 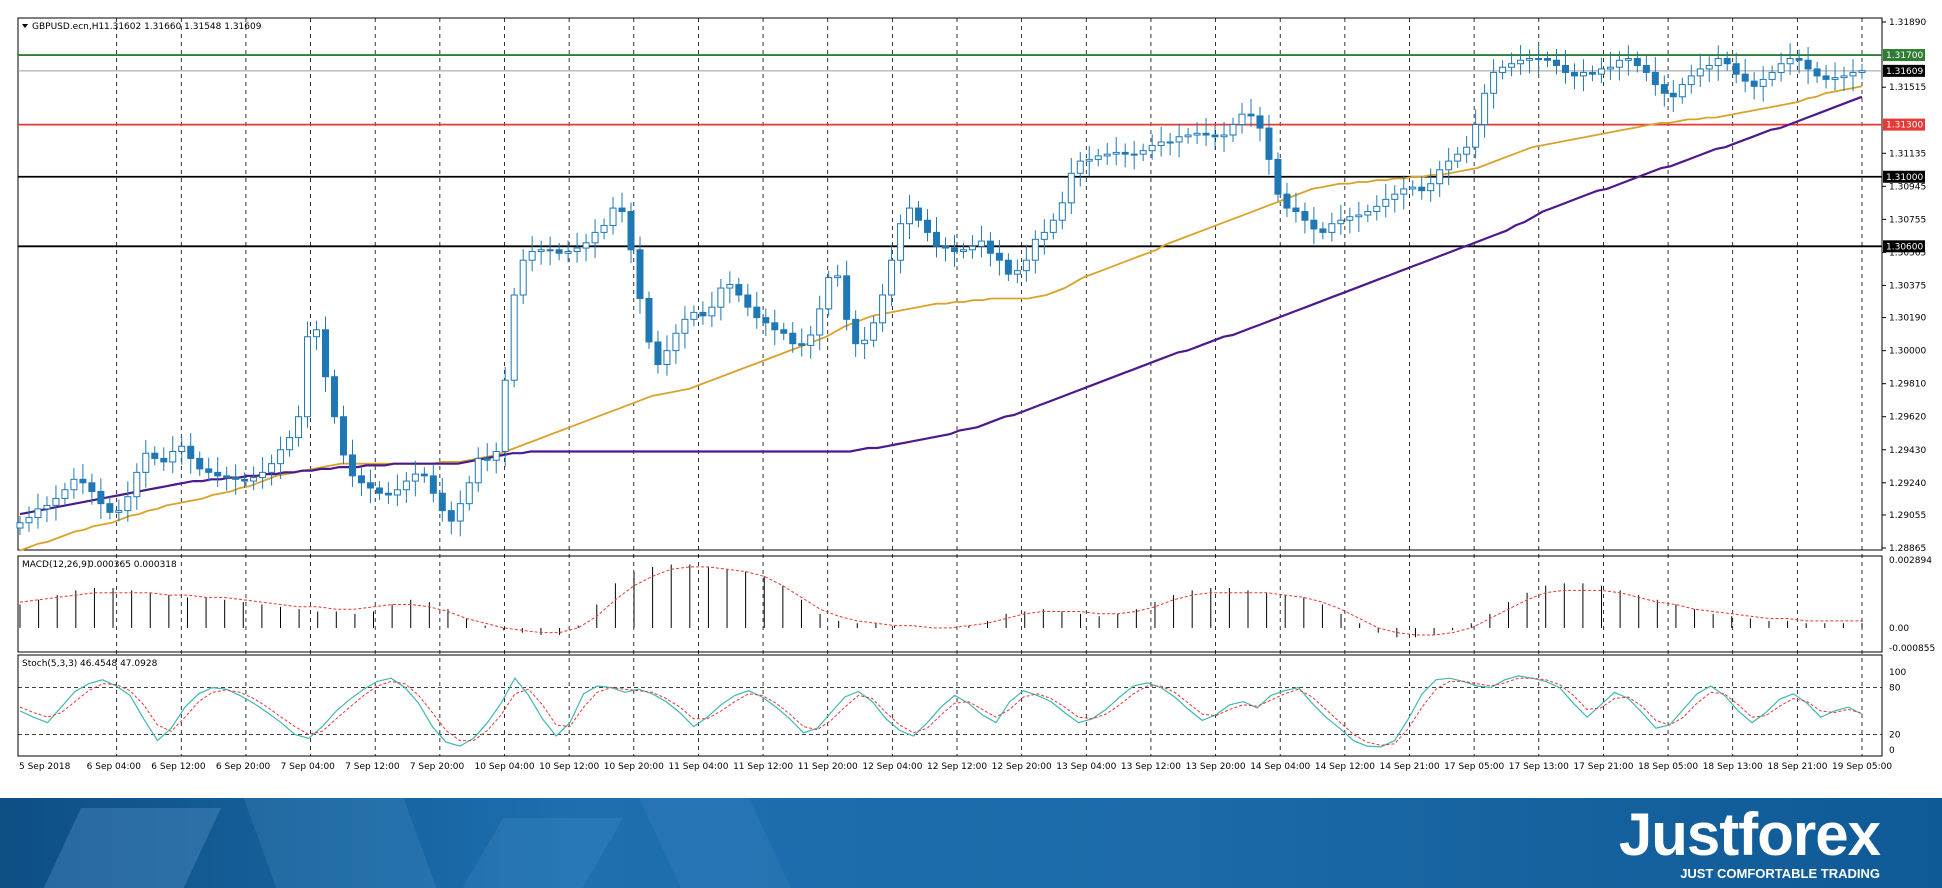 What do you see at coordinates (25, 26) in the screenshot?
I see `dropdown-triangle-icon` at bounding box center [25, 26].